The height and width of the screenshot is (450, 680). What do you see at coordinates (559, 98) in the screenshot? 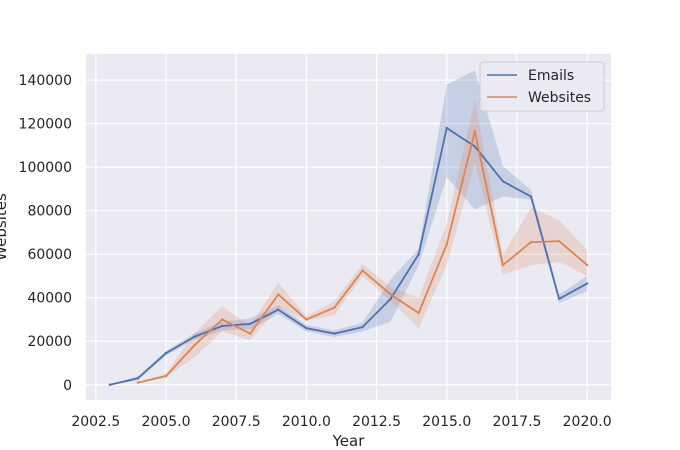
I see `legend-label-websites: Websites` at bounding box center [559, 98].